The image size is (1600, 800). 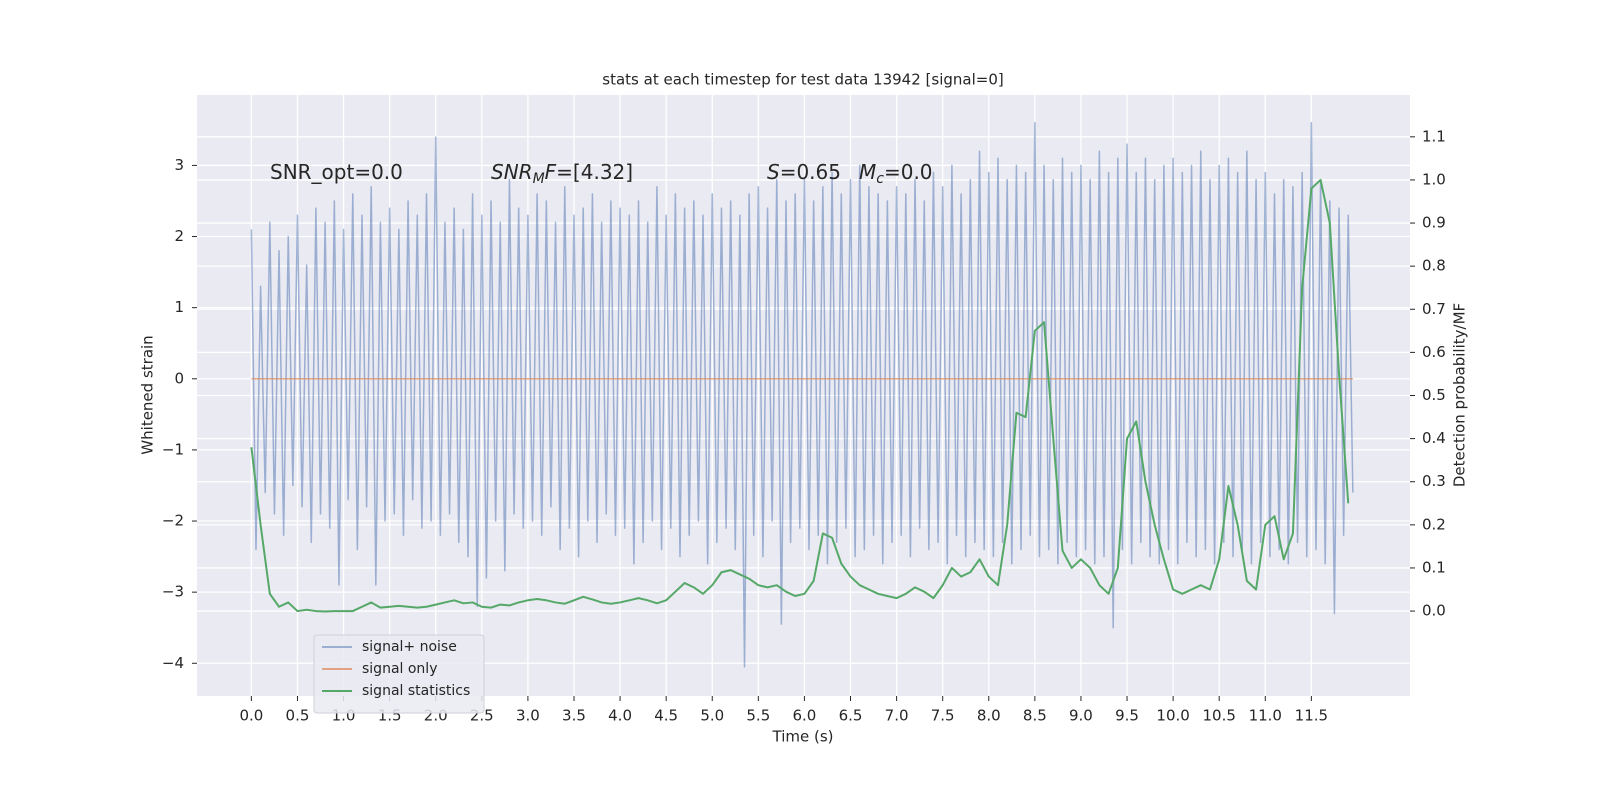 What do you see at coordinates (416, 691) in the screenshot?
I see `legend-label: signal statistics` at bounding box center [416, 691].